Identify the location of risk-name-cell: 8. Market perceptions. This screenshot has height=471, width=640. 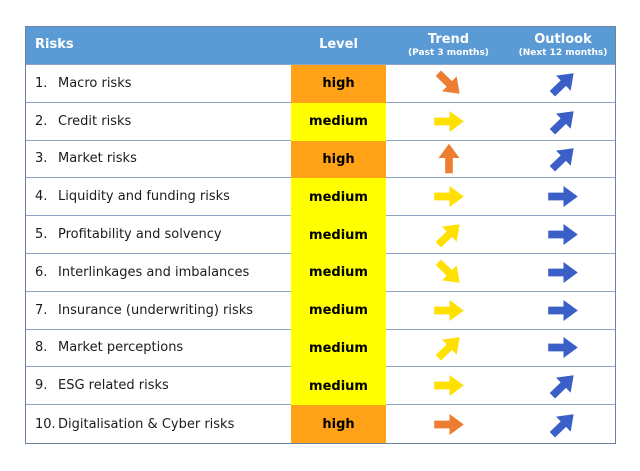
(158, 348).